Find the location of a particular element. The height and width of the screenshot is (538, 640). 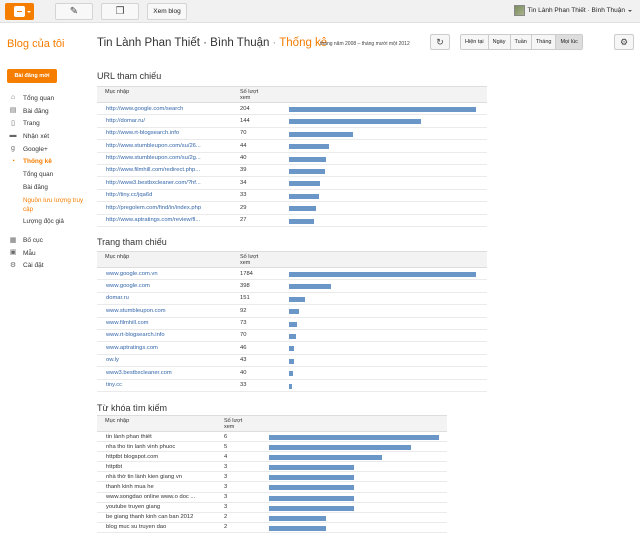

entry-link: www.rt-blogsearch.info is located at coordinates (135, 335).